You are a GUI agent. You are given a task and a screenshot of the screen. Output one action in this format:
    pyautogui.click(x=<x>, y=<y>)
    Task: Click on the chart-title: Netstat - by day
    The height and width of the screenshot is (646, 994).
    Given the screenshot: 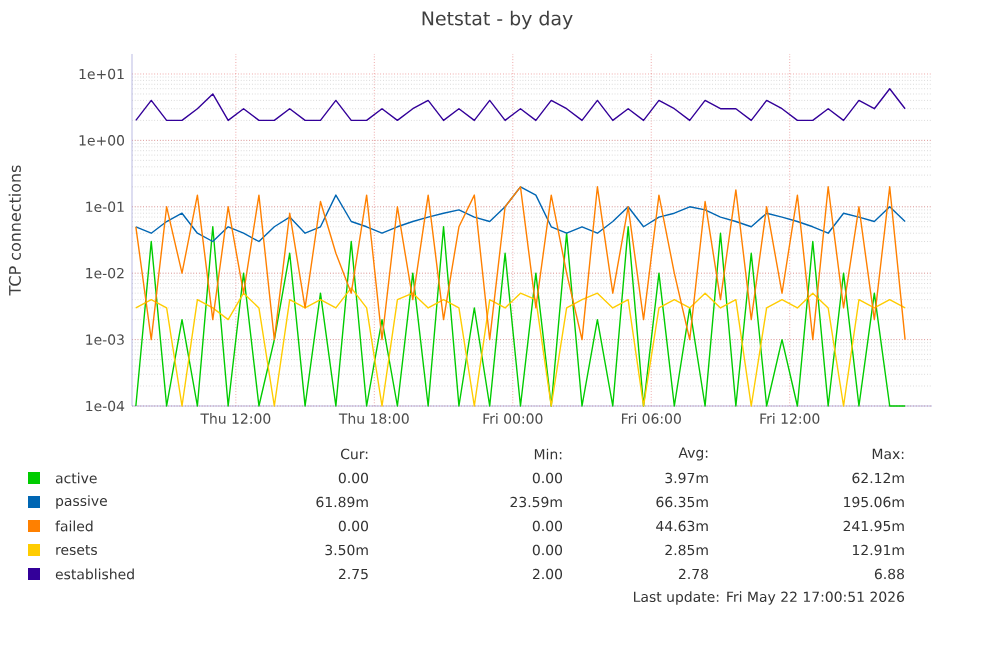 What is the action you would take?
    pyautogui.click(x=497, y=20)
    